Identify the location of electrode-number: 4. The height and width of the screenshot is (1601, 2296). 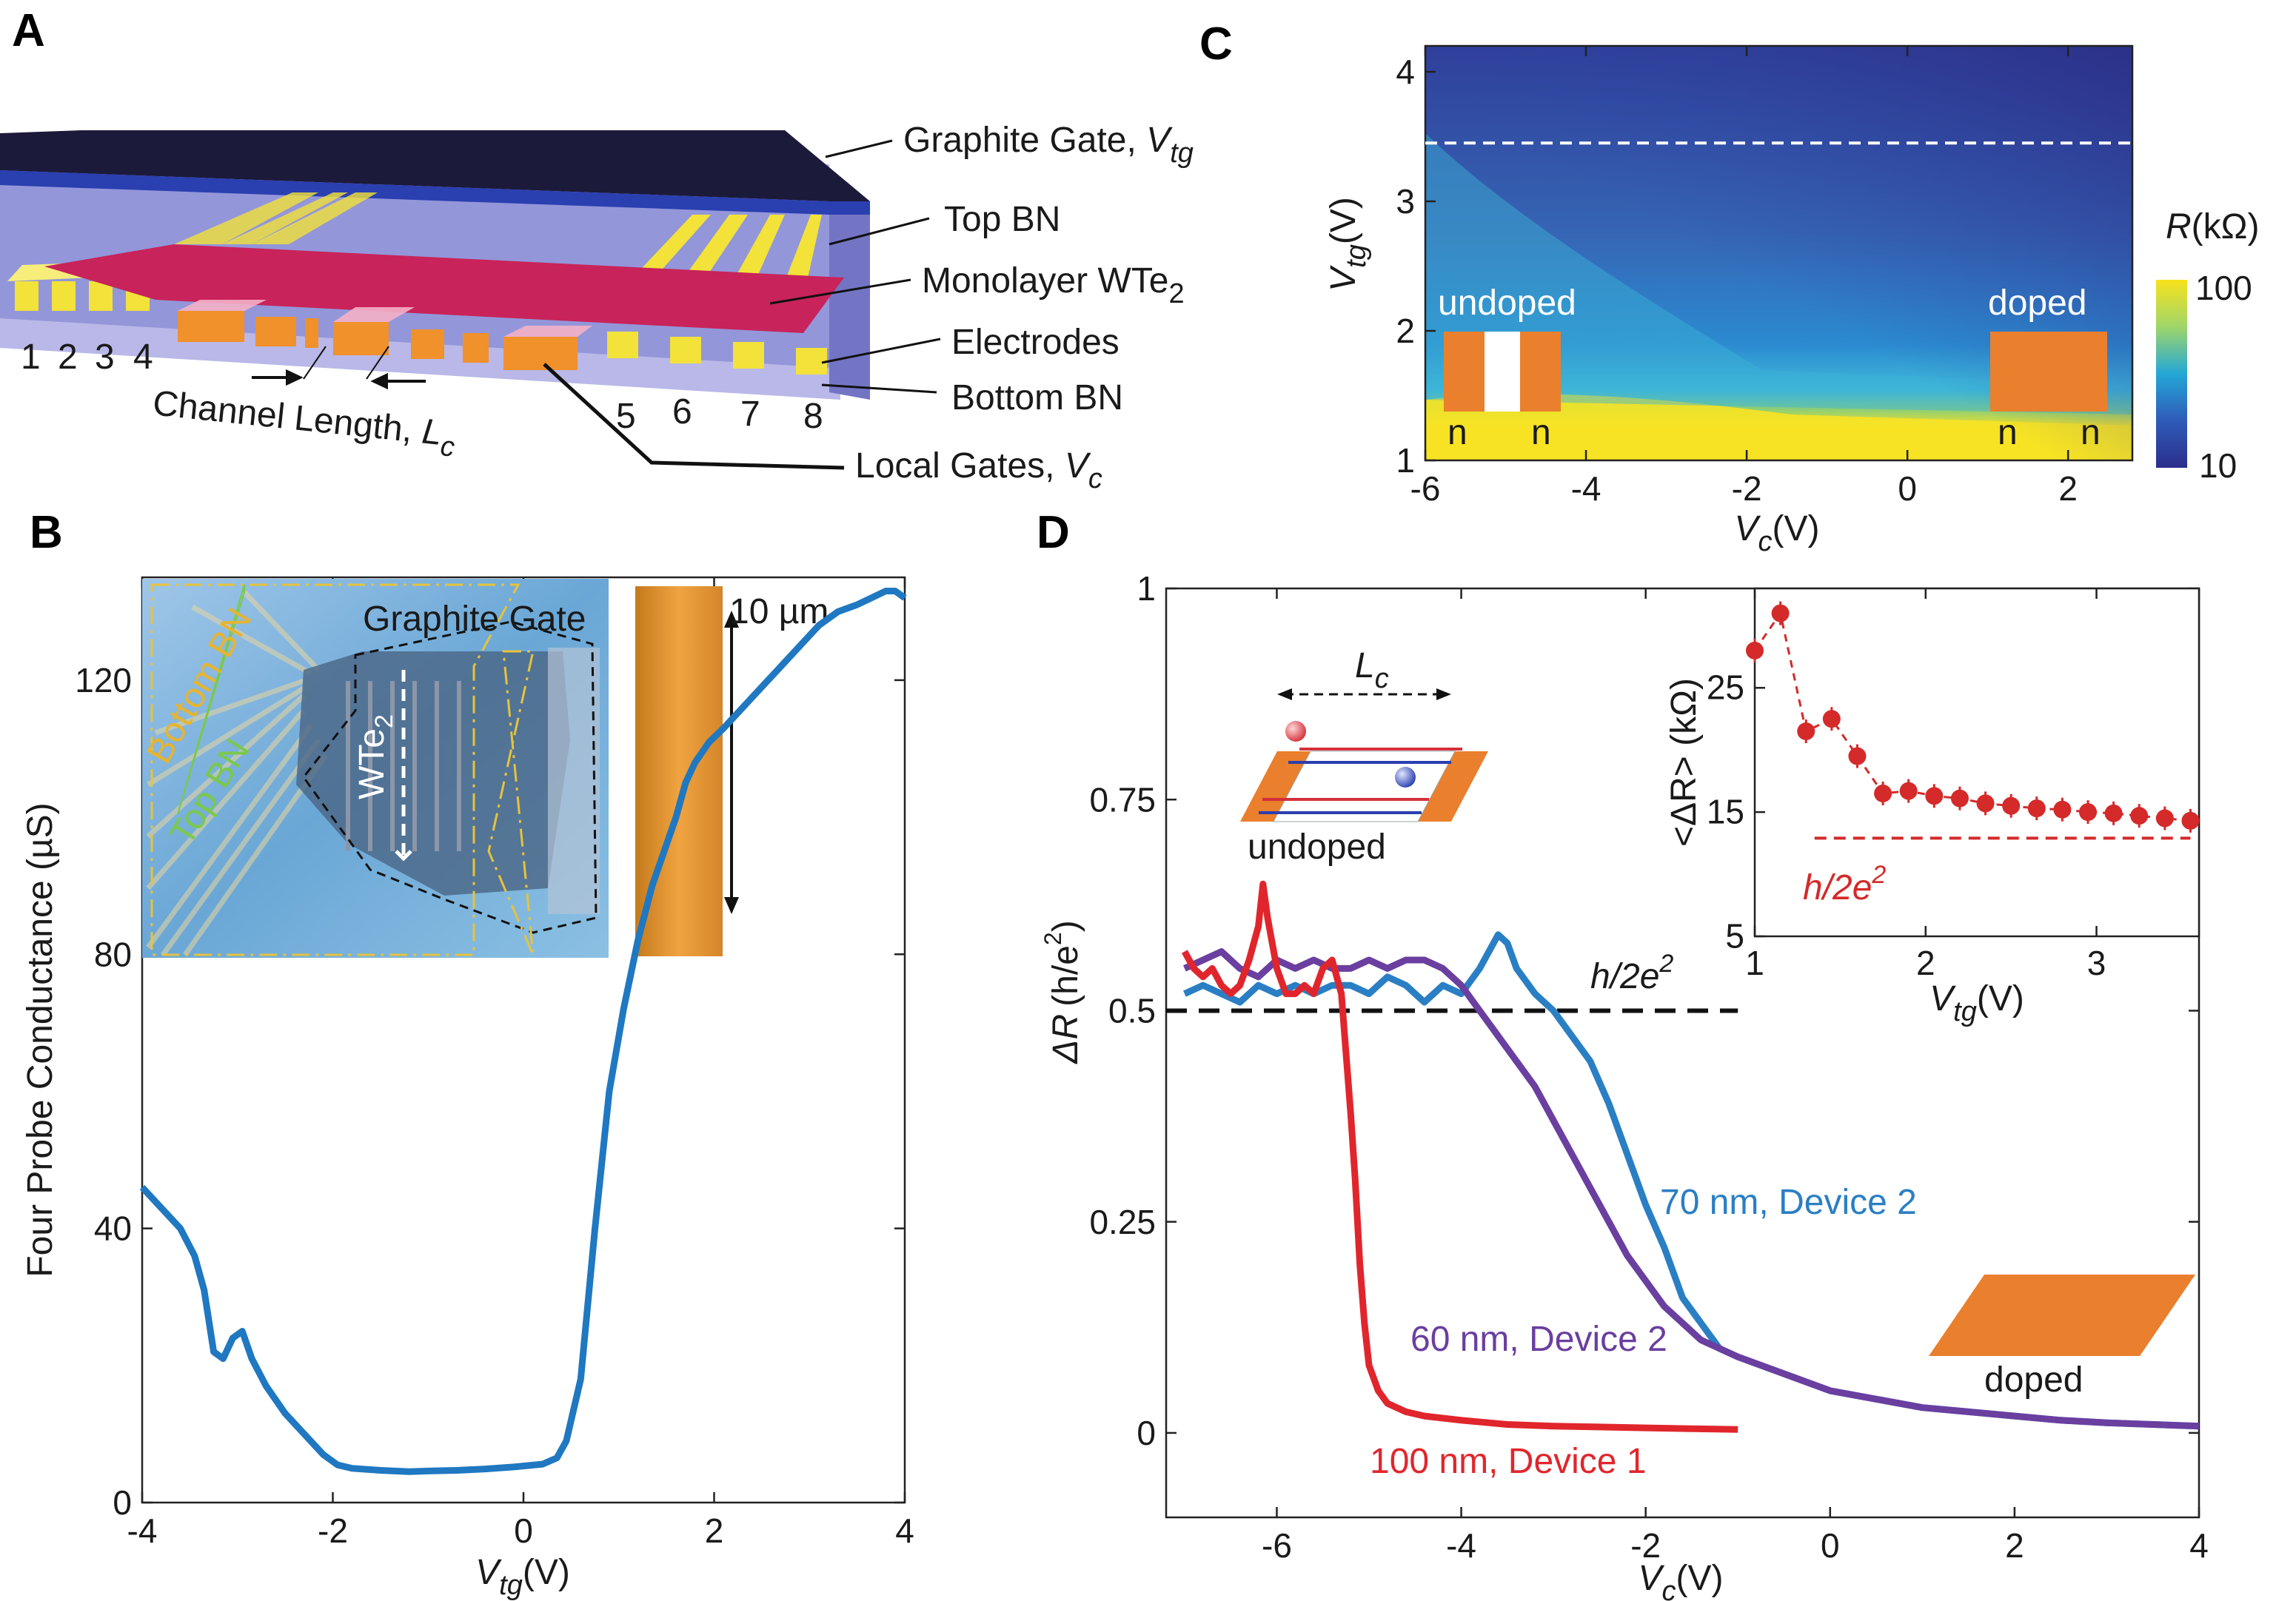
(143, 357).